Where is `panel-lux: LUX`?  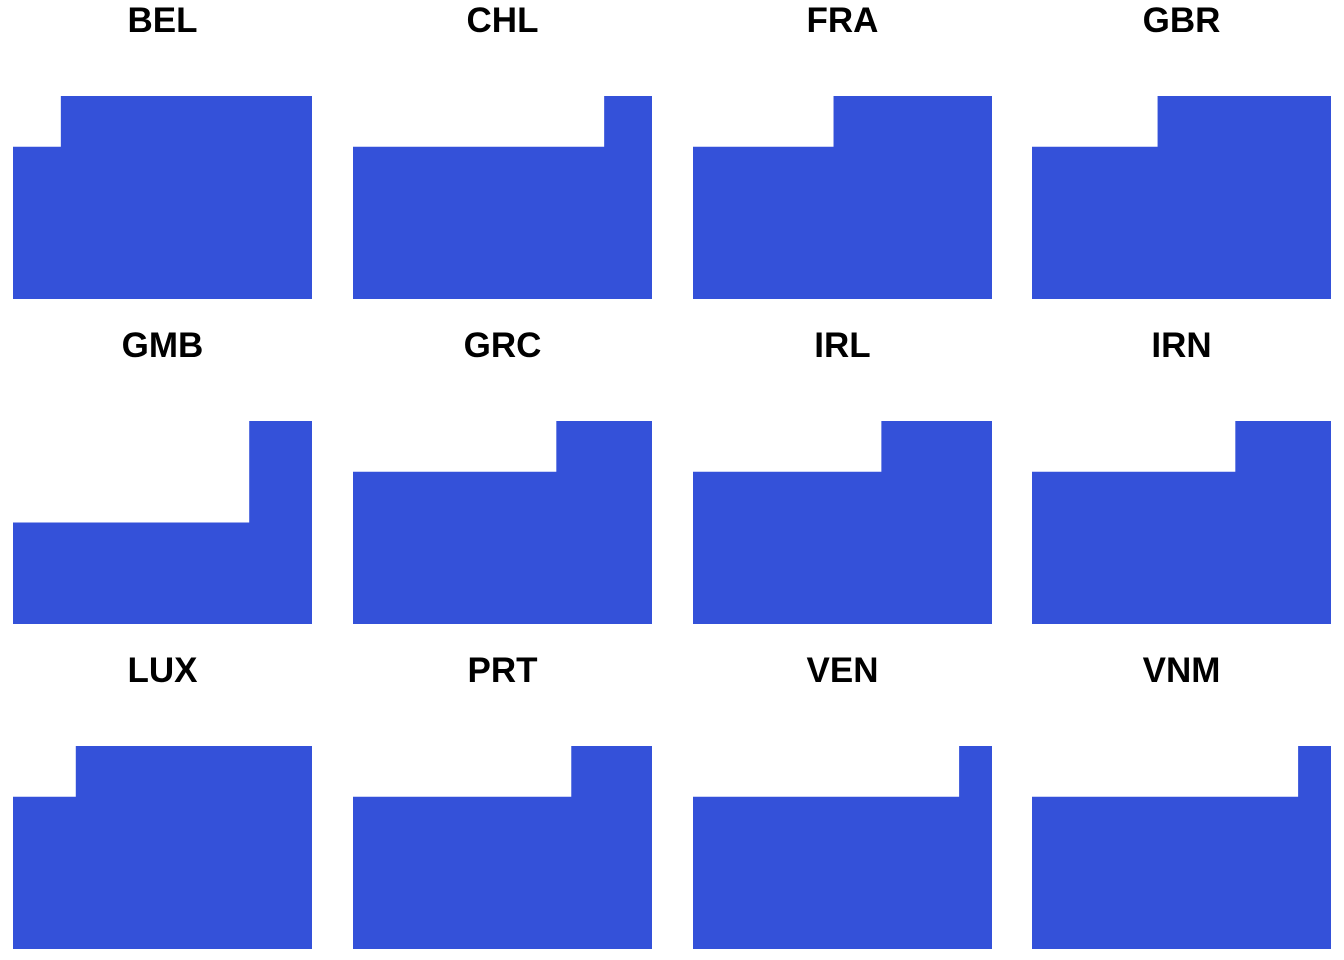 panel-lux: LUX is located at coordinates (162, 800).